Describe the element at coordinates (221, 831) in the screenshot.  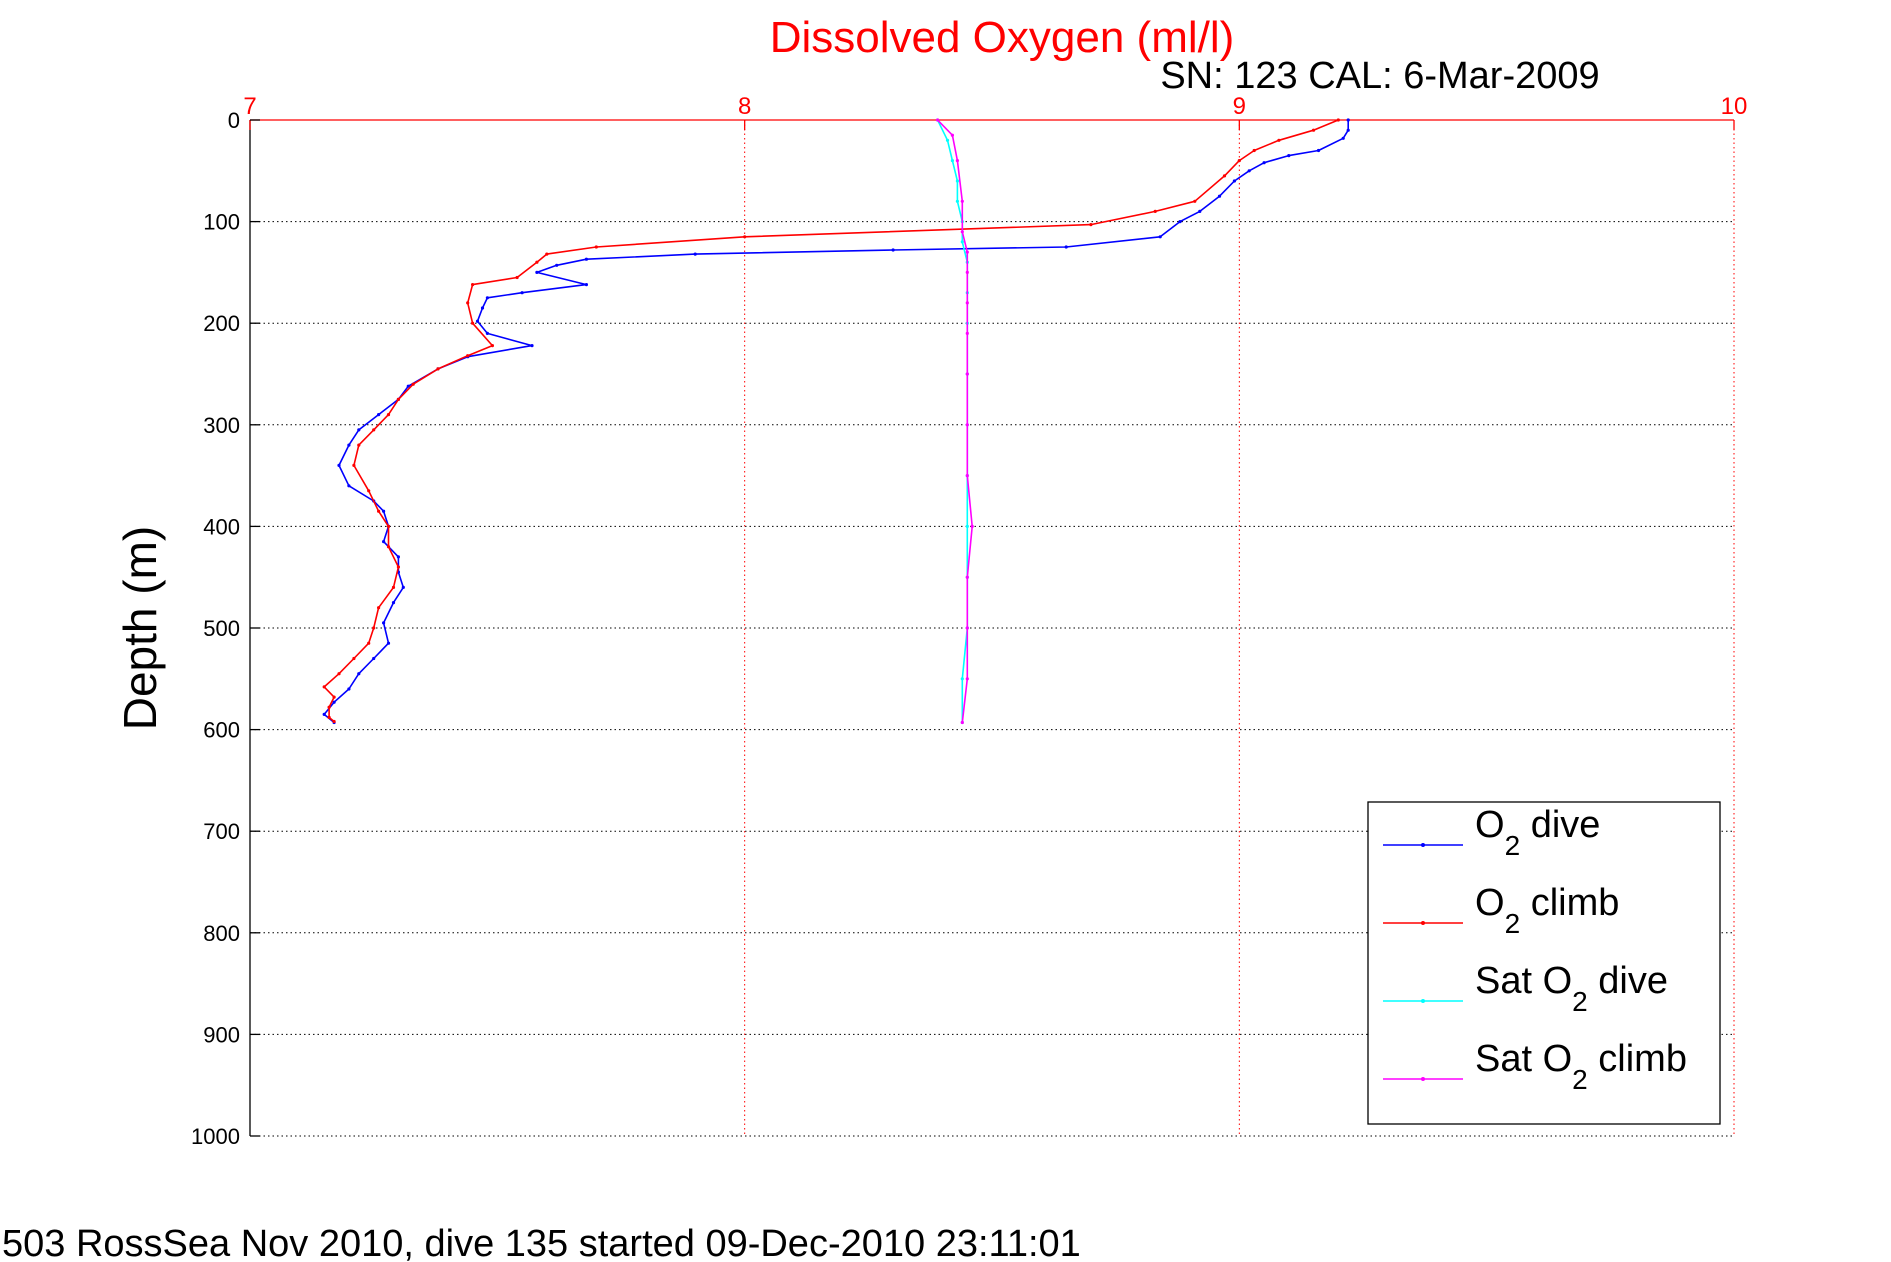
I see `y-tick-label-7: 700` at that location.